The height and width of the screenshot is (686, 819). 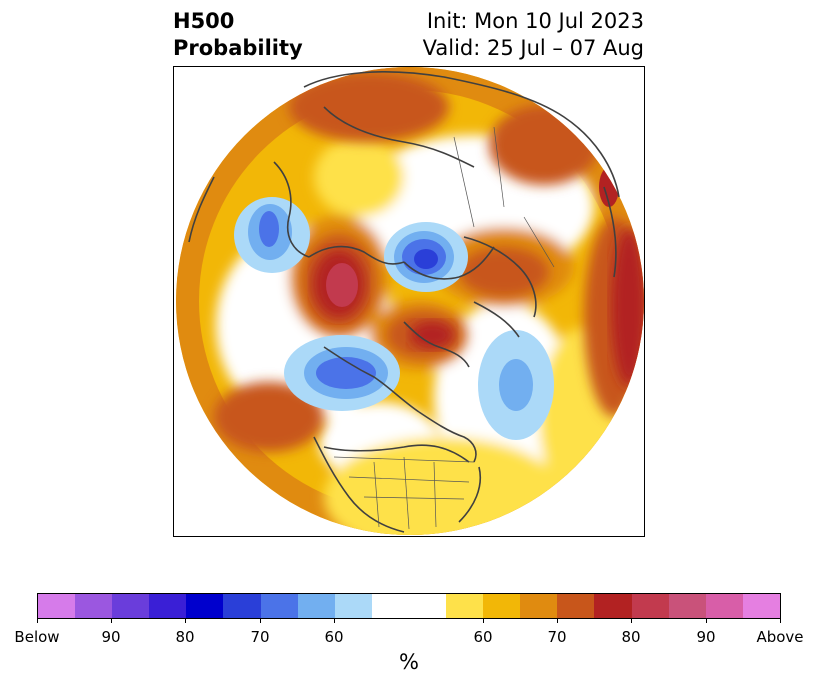 I want to click on colorbar, so click(x=409, y=606).